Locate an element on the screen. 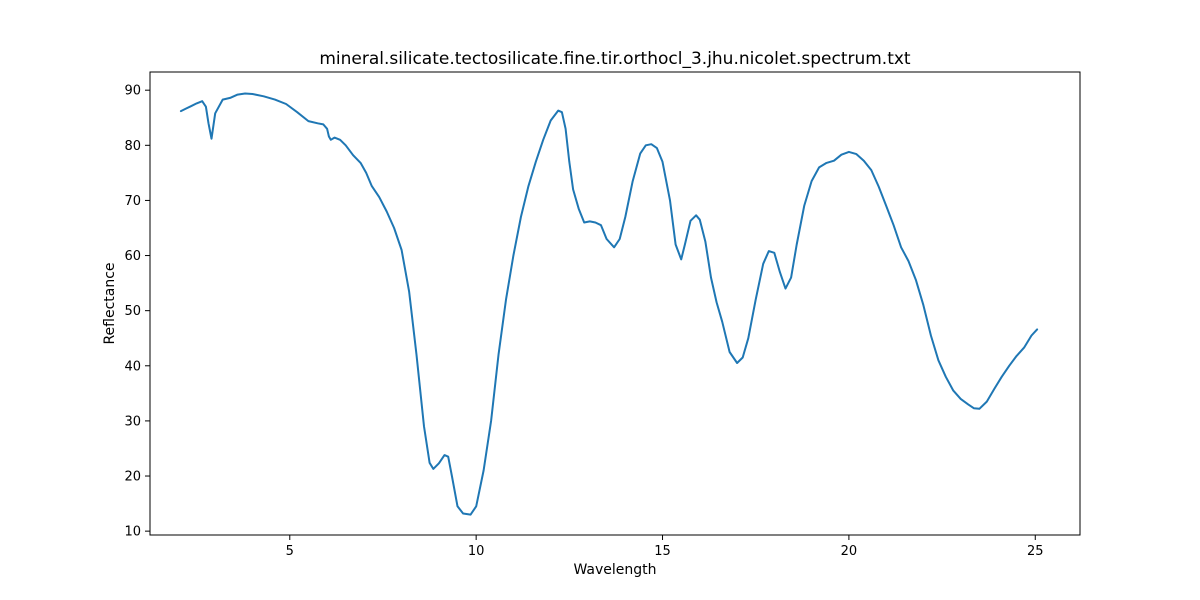 This screenshot has height=600, width=1200. y-tick-label: 20 is located at coordinates (132, 477).